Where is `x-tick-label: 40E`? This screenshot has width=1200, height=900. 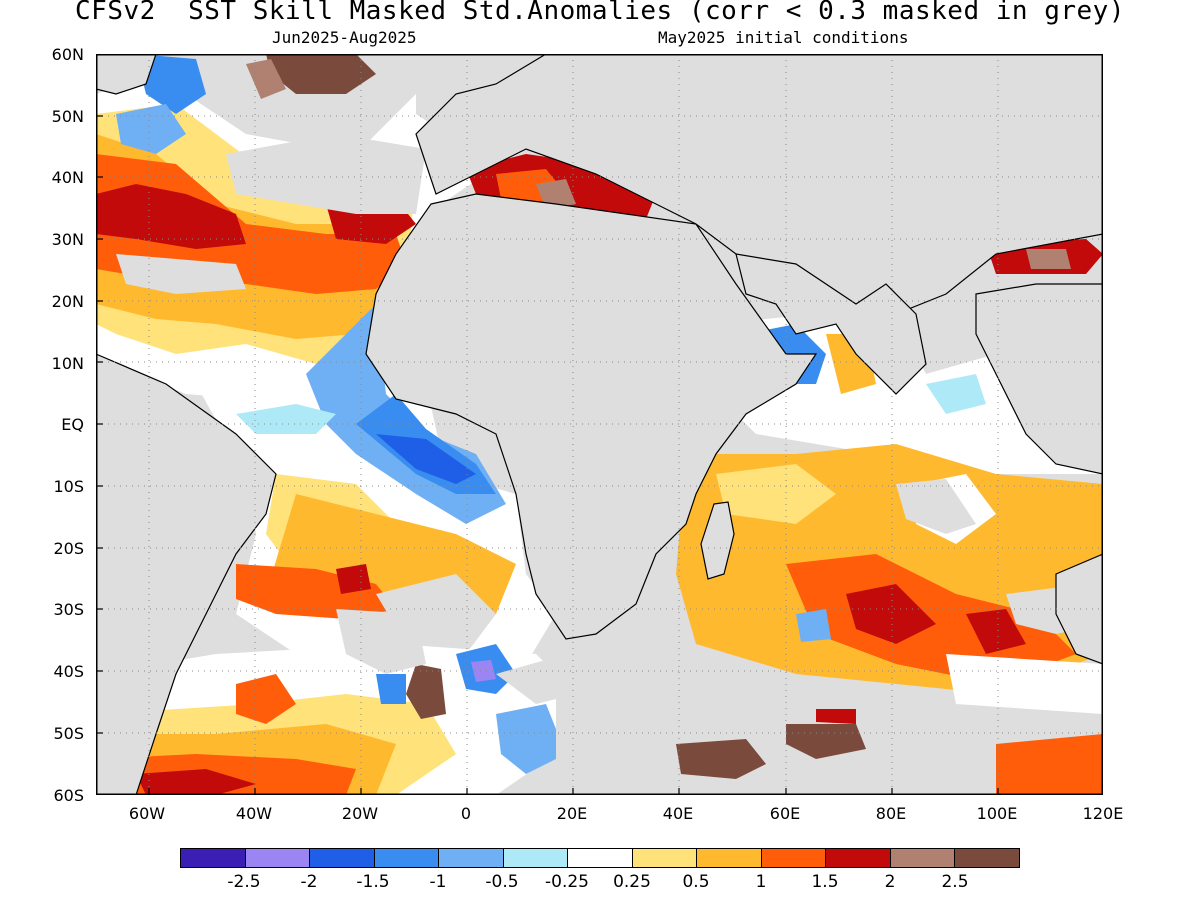
x-tick-label: 40E is located at coordinates (678, 813).